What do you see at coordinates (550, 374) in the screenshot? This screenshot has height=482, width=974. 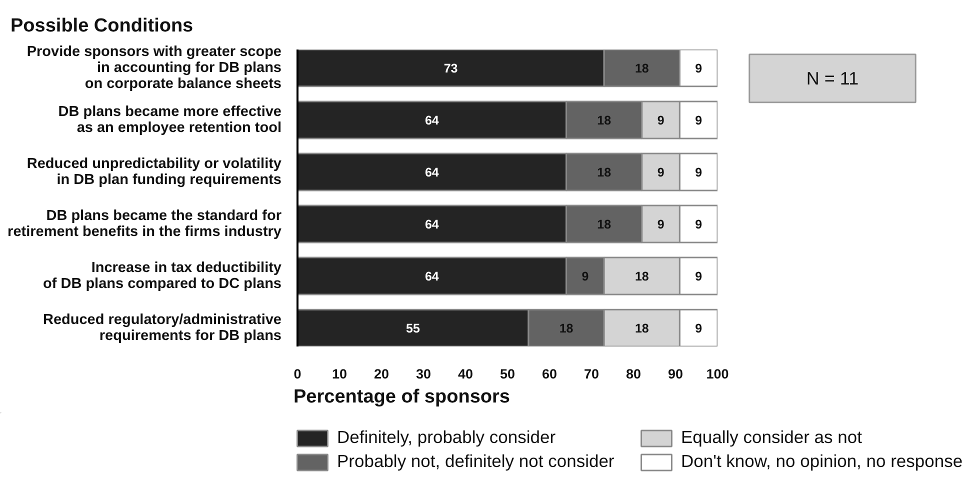 I see `x-tick-label: 60` at bounding box center [550, 374].